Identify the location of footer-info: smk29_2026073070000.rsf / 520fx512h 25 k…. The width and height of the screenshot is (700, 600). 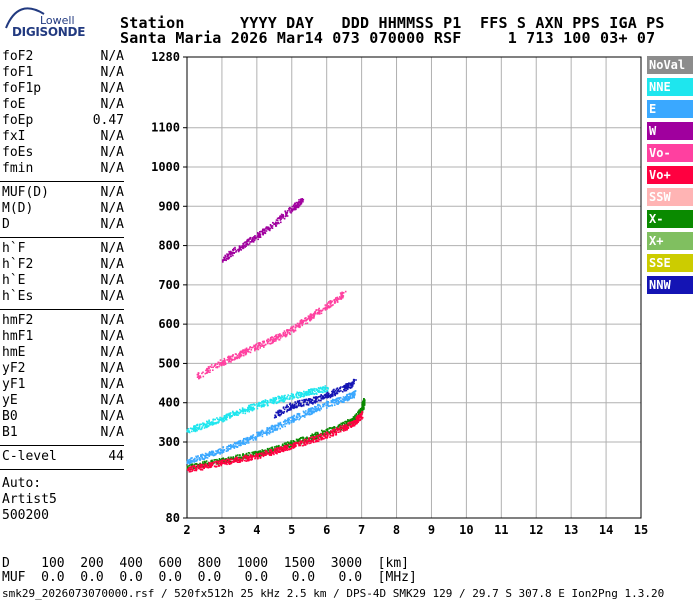
(333, 593).